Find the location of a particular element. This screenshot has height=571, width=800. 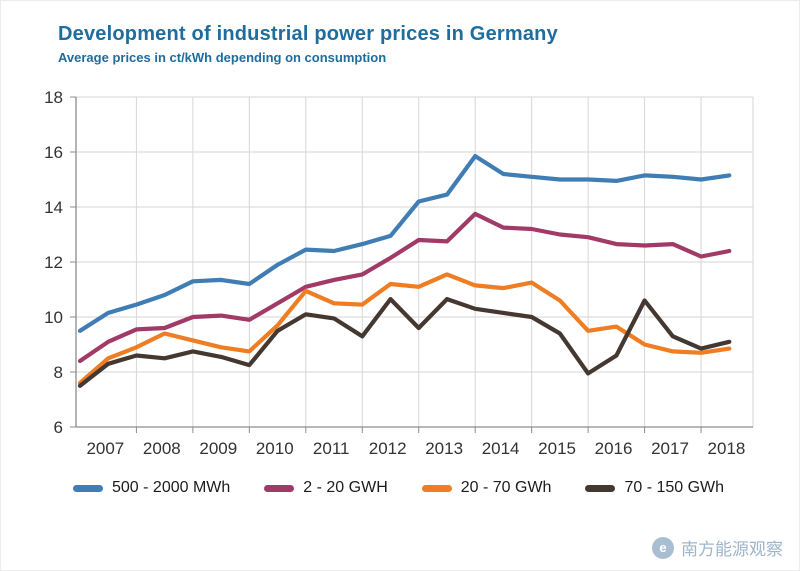

legend-item: 2 - 20 GWH is located at coordinates (326, 488).